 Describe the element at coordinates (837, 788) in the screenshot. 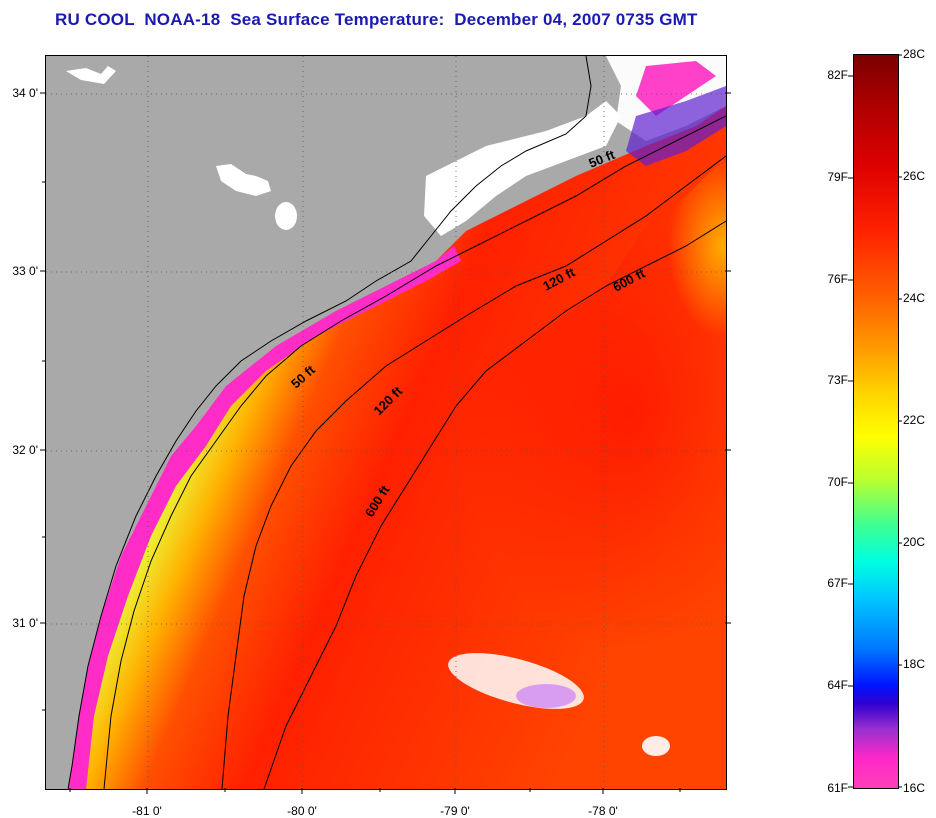

I see `colorbar-fahrenheit-label: 61F` at that location.